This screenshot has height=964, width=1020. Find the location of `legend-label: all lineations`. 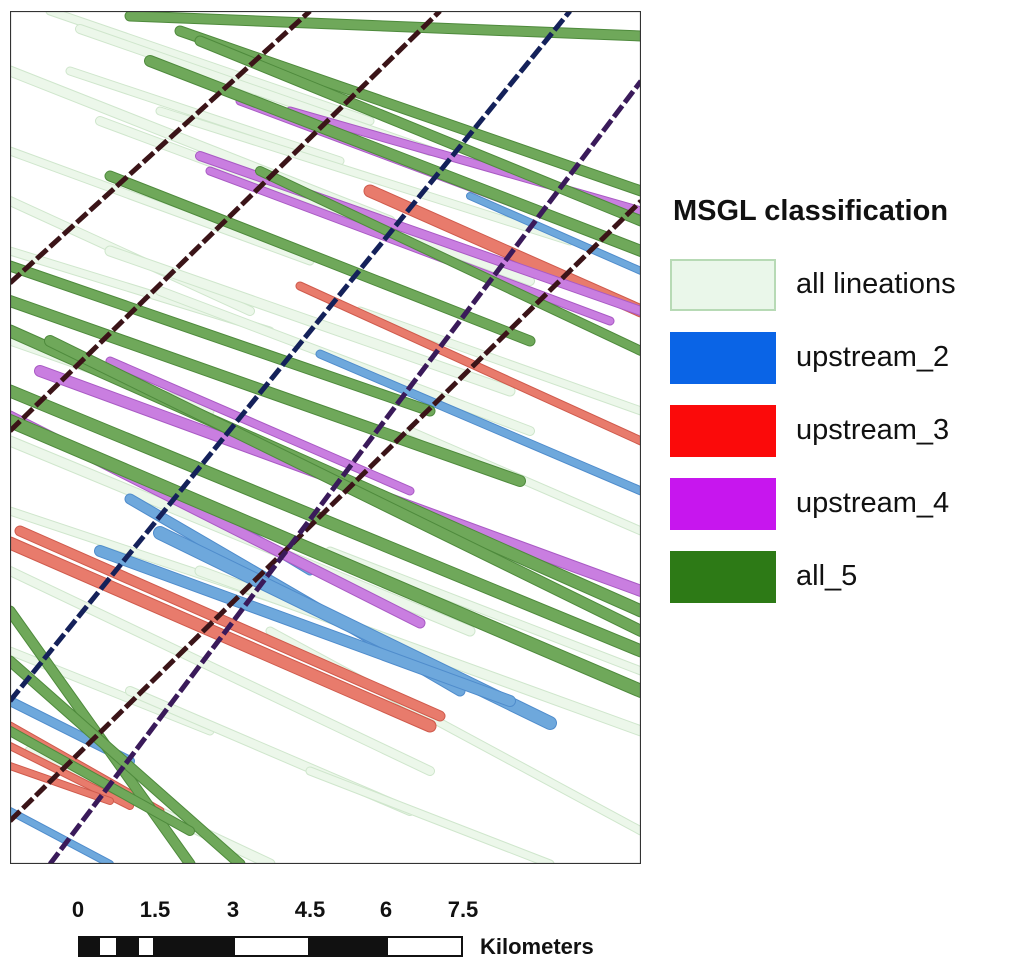

legend-label: all lineations is located at coordinates (876, 284).